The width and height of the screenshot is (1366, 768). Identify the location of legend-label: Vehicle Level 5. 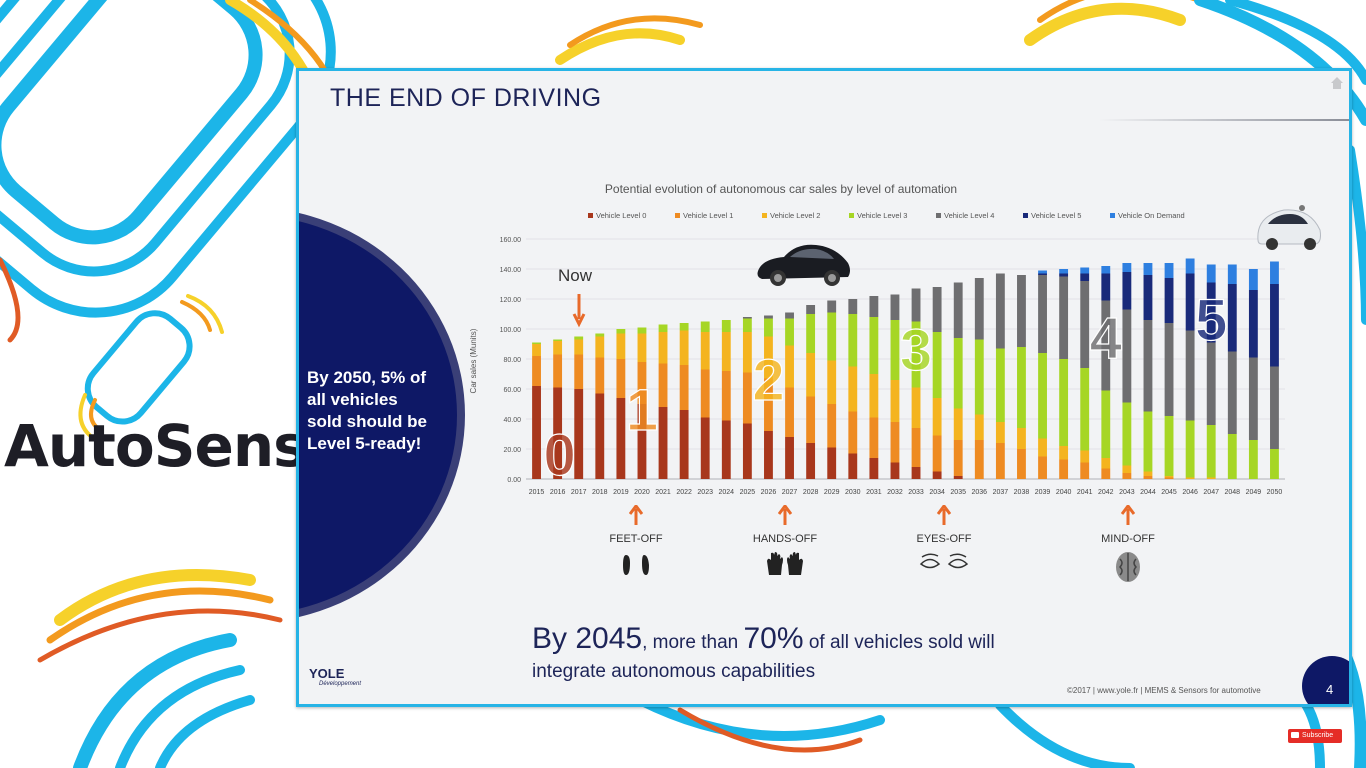
(1056, 215).